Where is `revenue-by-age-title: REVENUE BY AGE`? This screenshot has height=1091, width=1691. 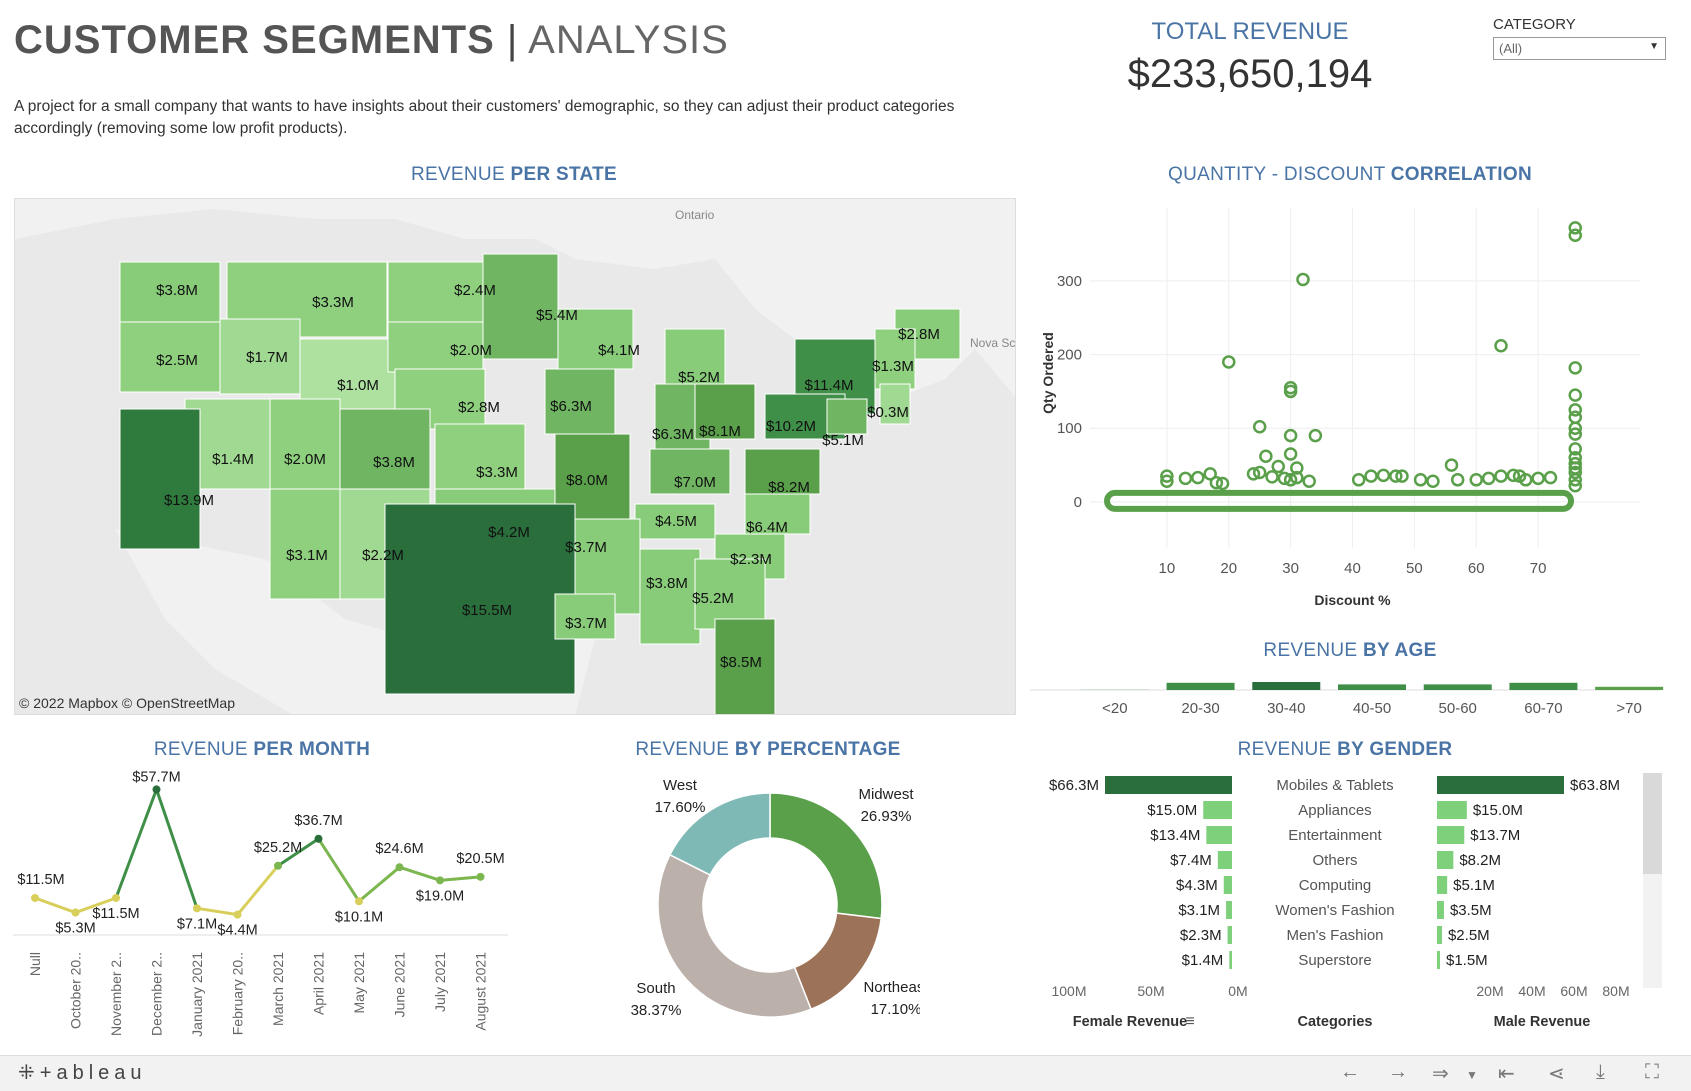 revenue-by-age-title: REVENUE BY AGE is located at coordinates (1350, 651).